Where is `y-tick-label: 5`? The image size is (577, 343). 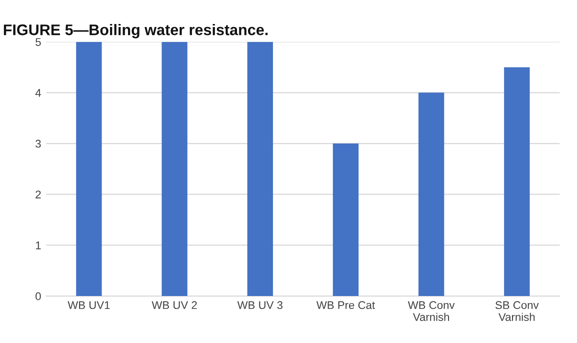
y-tick-label: 5 is located at coordinates (38, 42).